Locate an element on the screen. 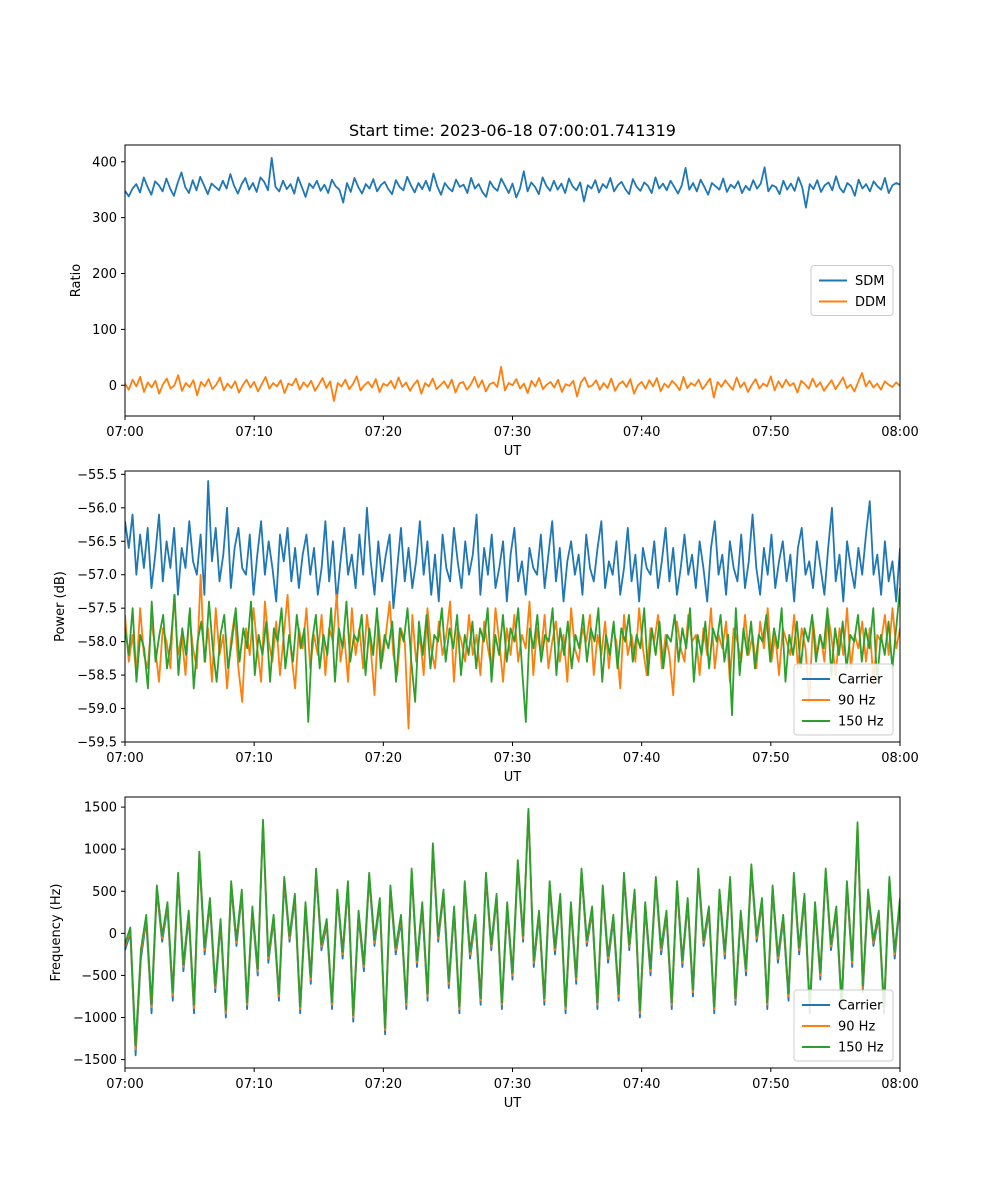  ratio-x-axis-label: UT is located at coordinates (513, 451).